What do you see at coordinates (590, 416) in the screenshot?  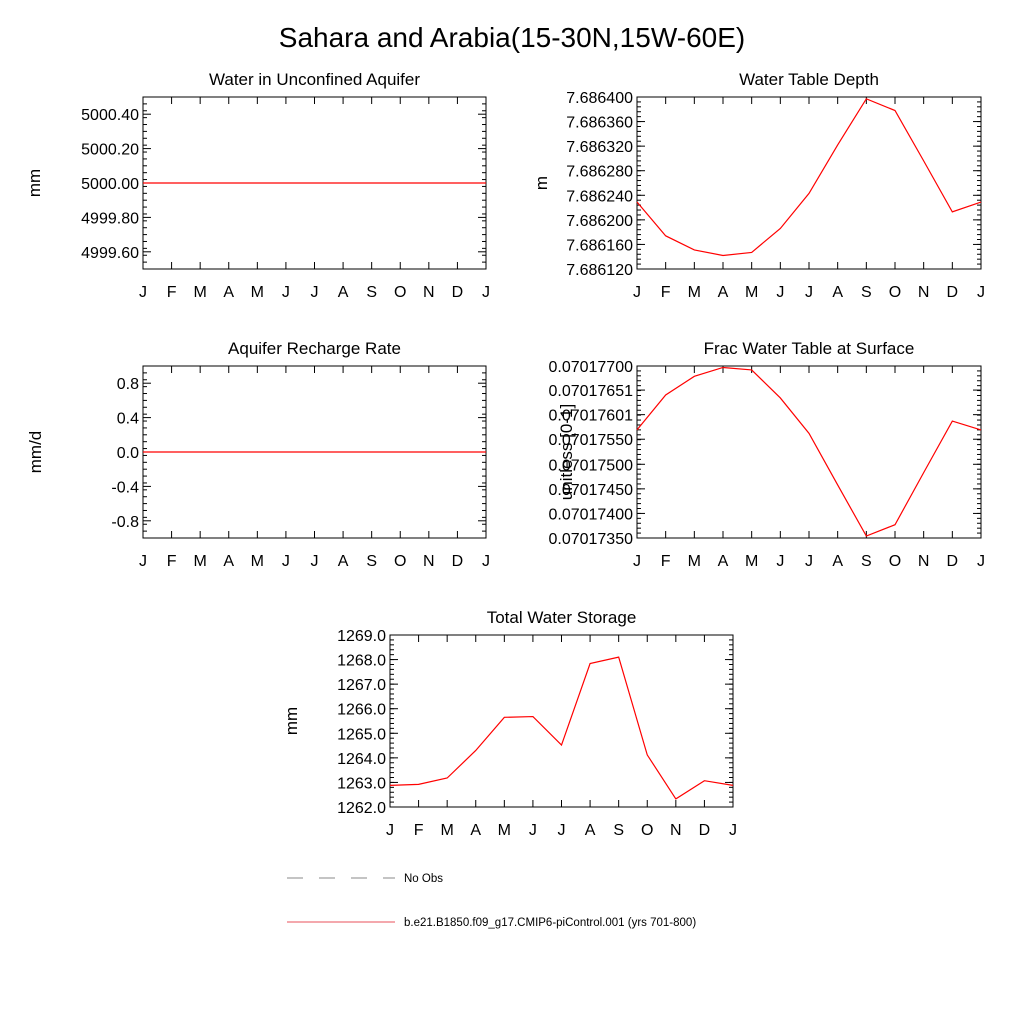 I see `y-tick-label: 0.07017601` at bounding box center [590, 416].